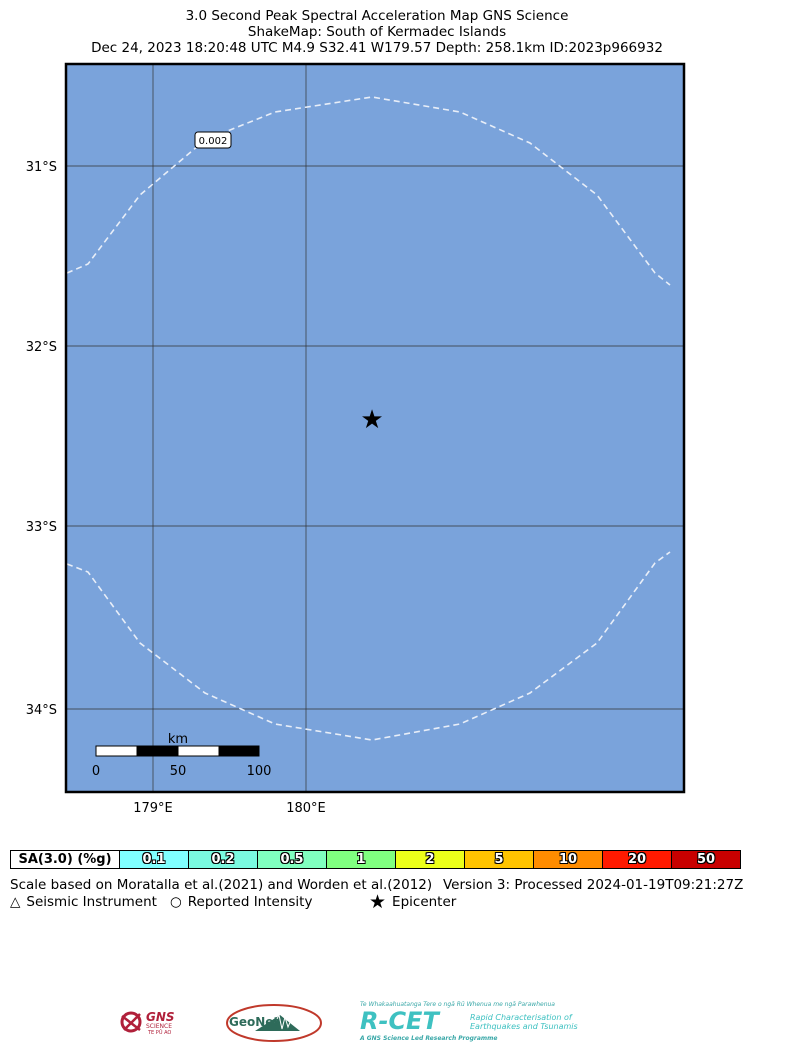 The image size is (800, 1052). I want to click on legend-bin-6: 10, so click(568, 859).